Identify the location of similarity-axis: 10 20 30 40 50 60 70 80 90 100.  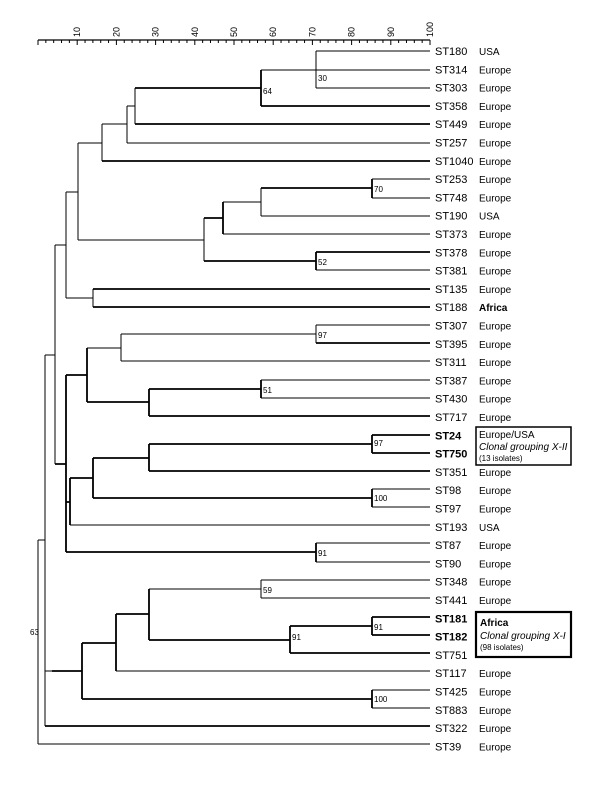
(236, 33).